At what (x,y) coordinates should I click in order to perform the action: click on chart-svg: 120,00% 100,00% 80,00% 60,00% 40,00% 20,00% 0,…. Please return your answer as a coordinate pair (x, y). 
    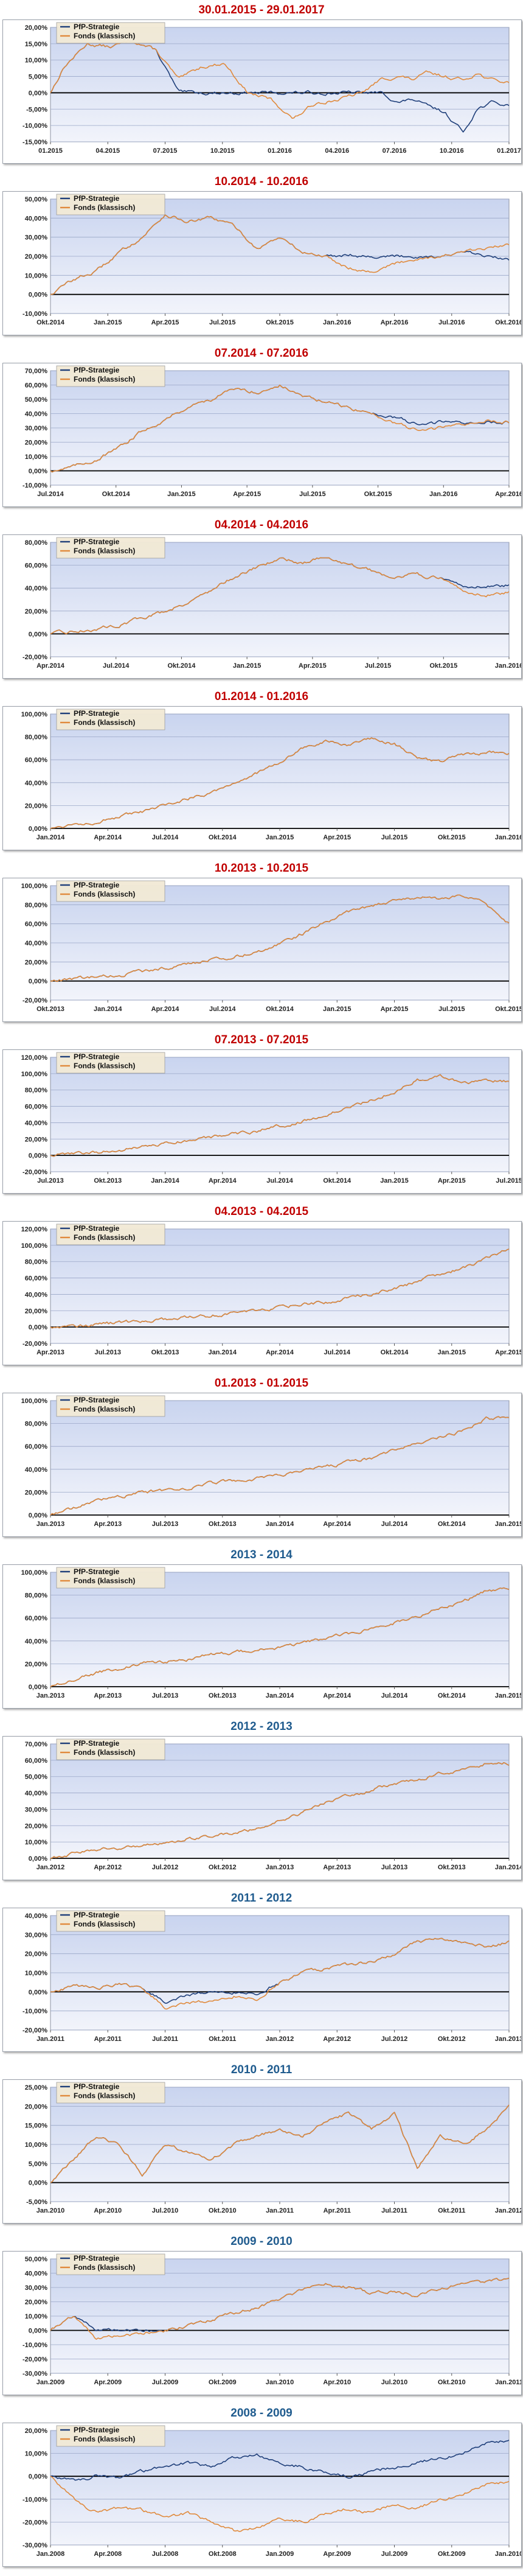
    Looking at the image, I should click on (271, 1290).